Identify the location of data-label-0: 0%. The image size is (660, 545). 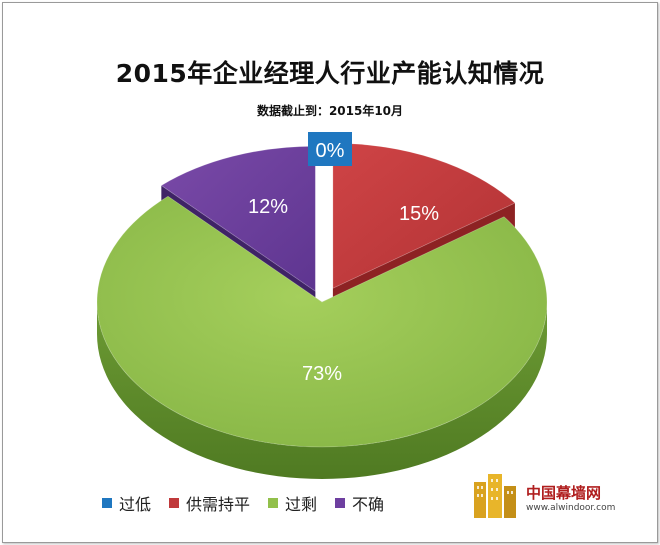
(330, 151).